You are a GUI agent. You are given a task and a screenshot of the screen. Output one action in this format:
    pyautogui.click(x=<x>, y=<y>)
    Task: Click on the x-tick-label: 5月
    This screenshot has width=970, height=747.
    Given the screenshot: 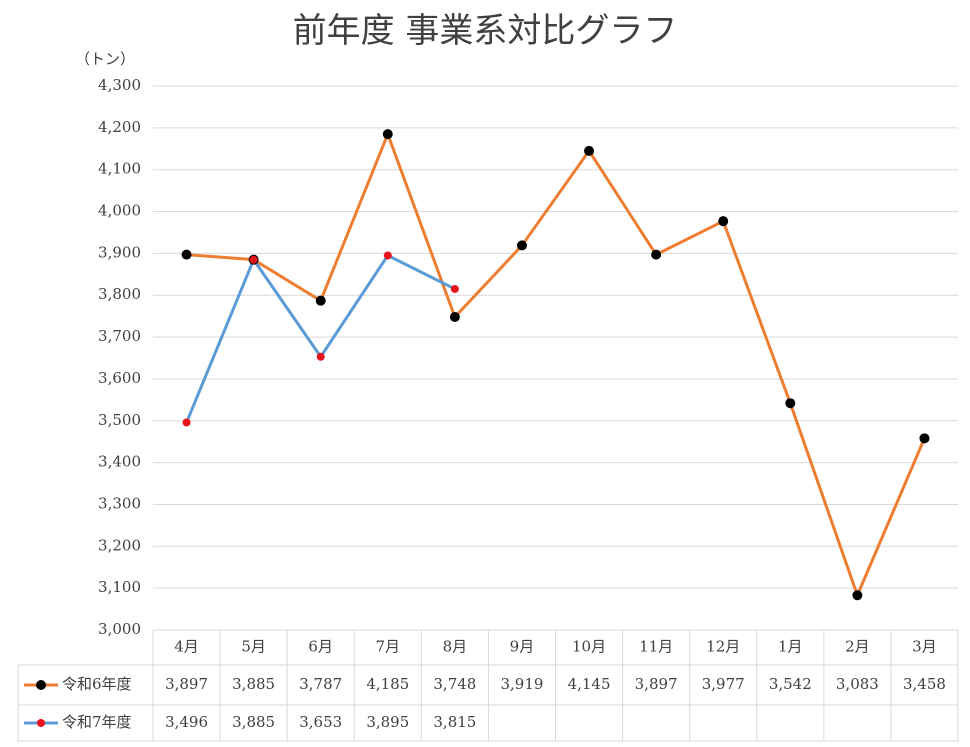 What is the action you would take?
    pyautogui.click(x=253, y=647)
    